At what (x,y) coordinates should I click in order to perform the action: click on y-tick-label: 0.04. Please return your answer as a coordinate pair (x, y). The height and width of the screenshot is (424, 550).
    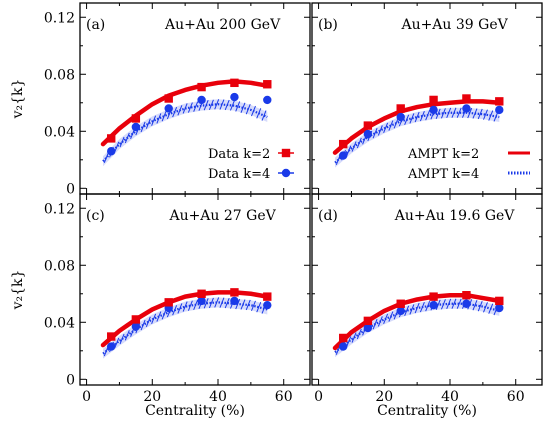
    Looking at the image, I should click on (59, 132).